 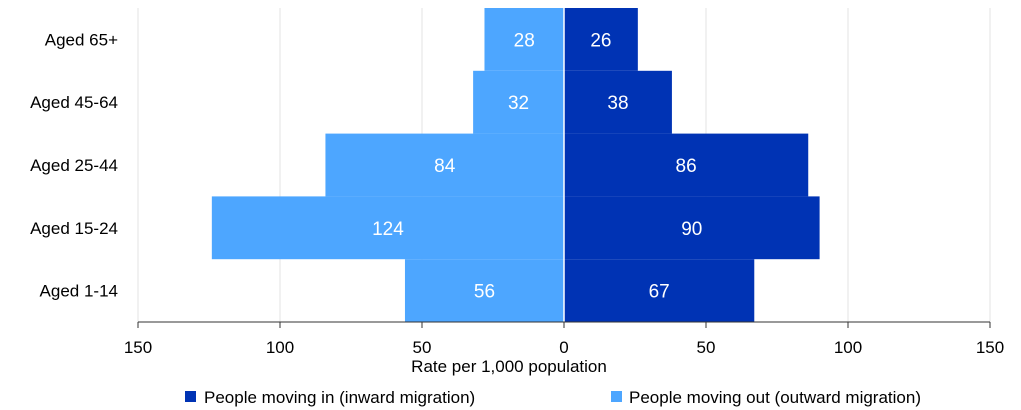 I want to click on data-label-inward: 38, so click(x=617, y=103).